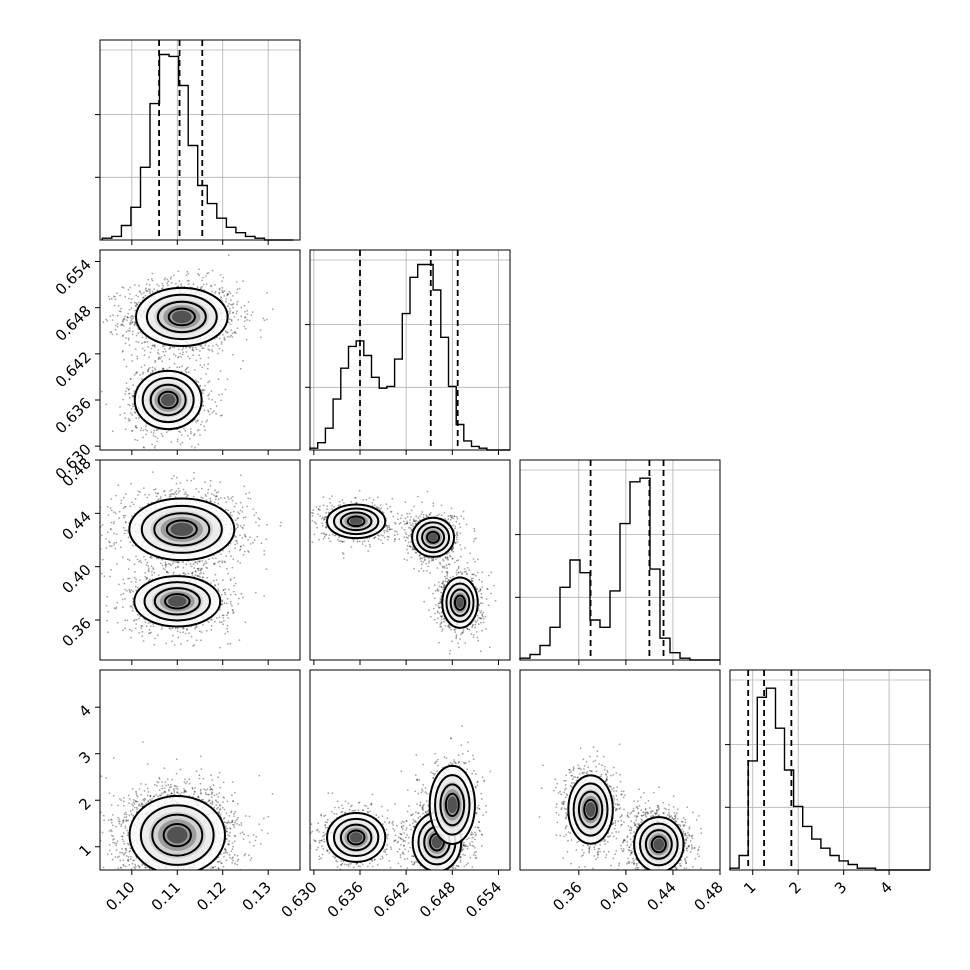  I want to click on panel-content, so click(403, 572).